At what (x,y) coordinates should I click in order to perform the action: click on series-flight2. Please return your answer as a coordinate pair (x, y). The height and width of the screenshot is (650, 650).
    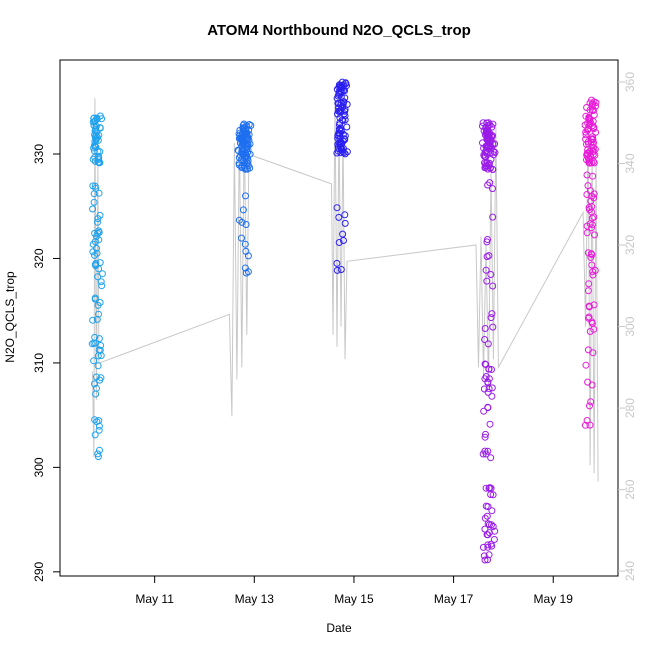
    Looking at the image, I should click on (244, 198).